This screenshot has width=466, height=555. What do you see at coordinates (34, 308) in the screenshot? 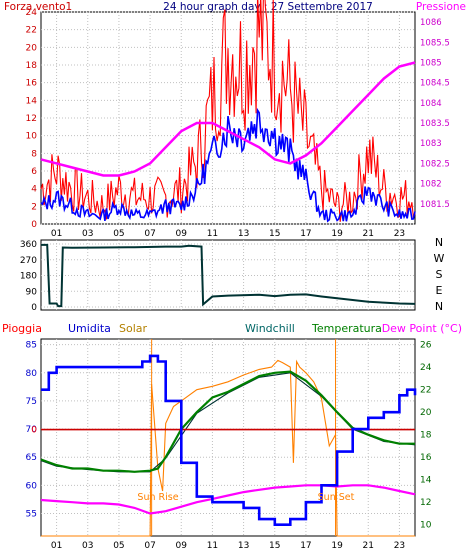
I see `direction-tick-label: 0` at bounding box center [34, 308].